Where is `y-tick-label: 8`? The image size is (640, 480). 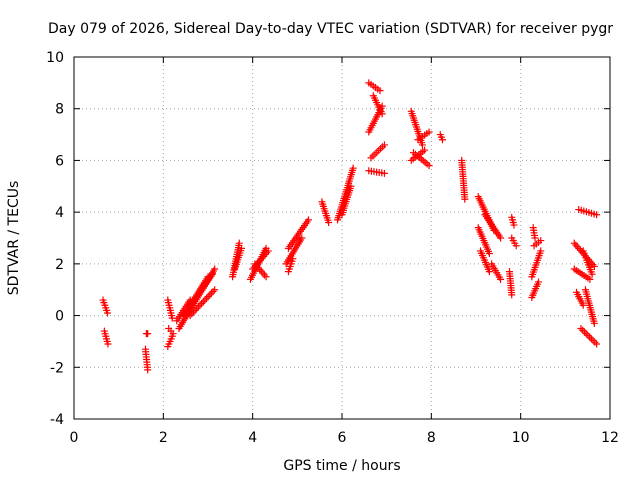 y-tick-label: 8 is located at coordinates (59, 110).